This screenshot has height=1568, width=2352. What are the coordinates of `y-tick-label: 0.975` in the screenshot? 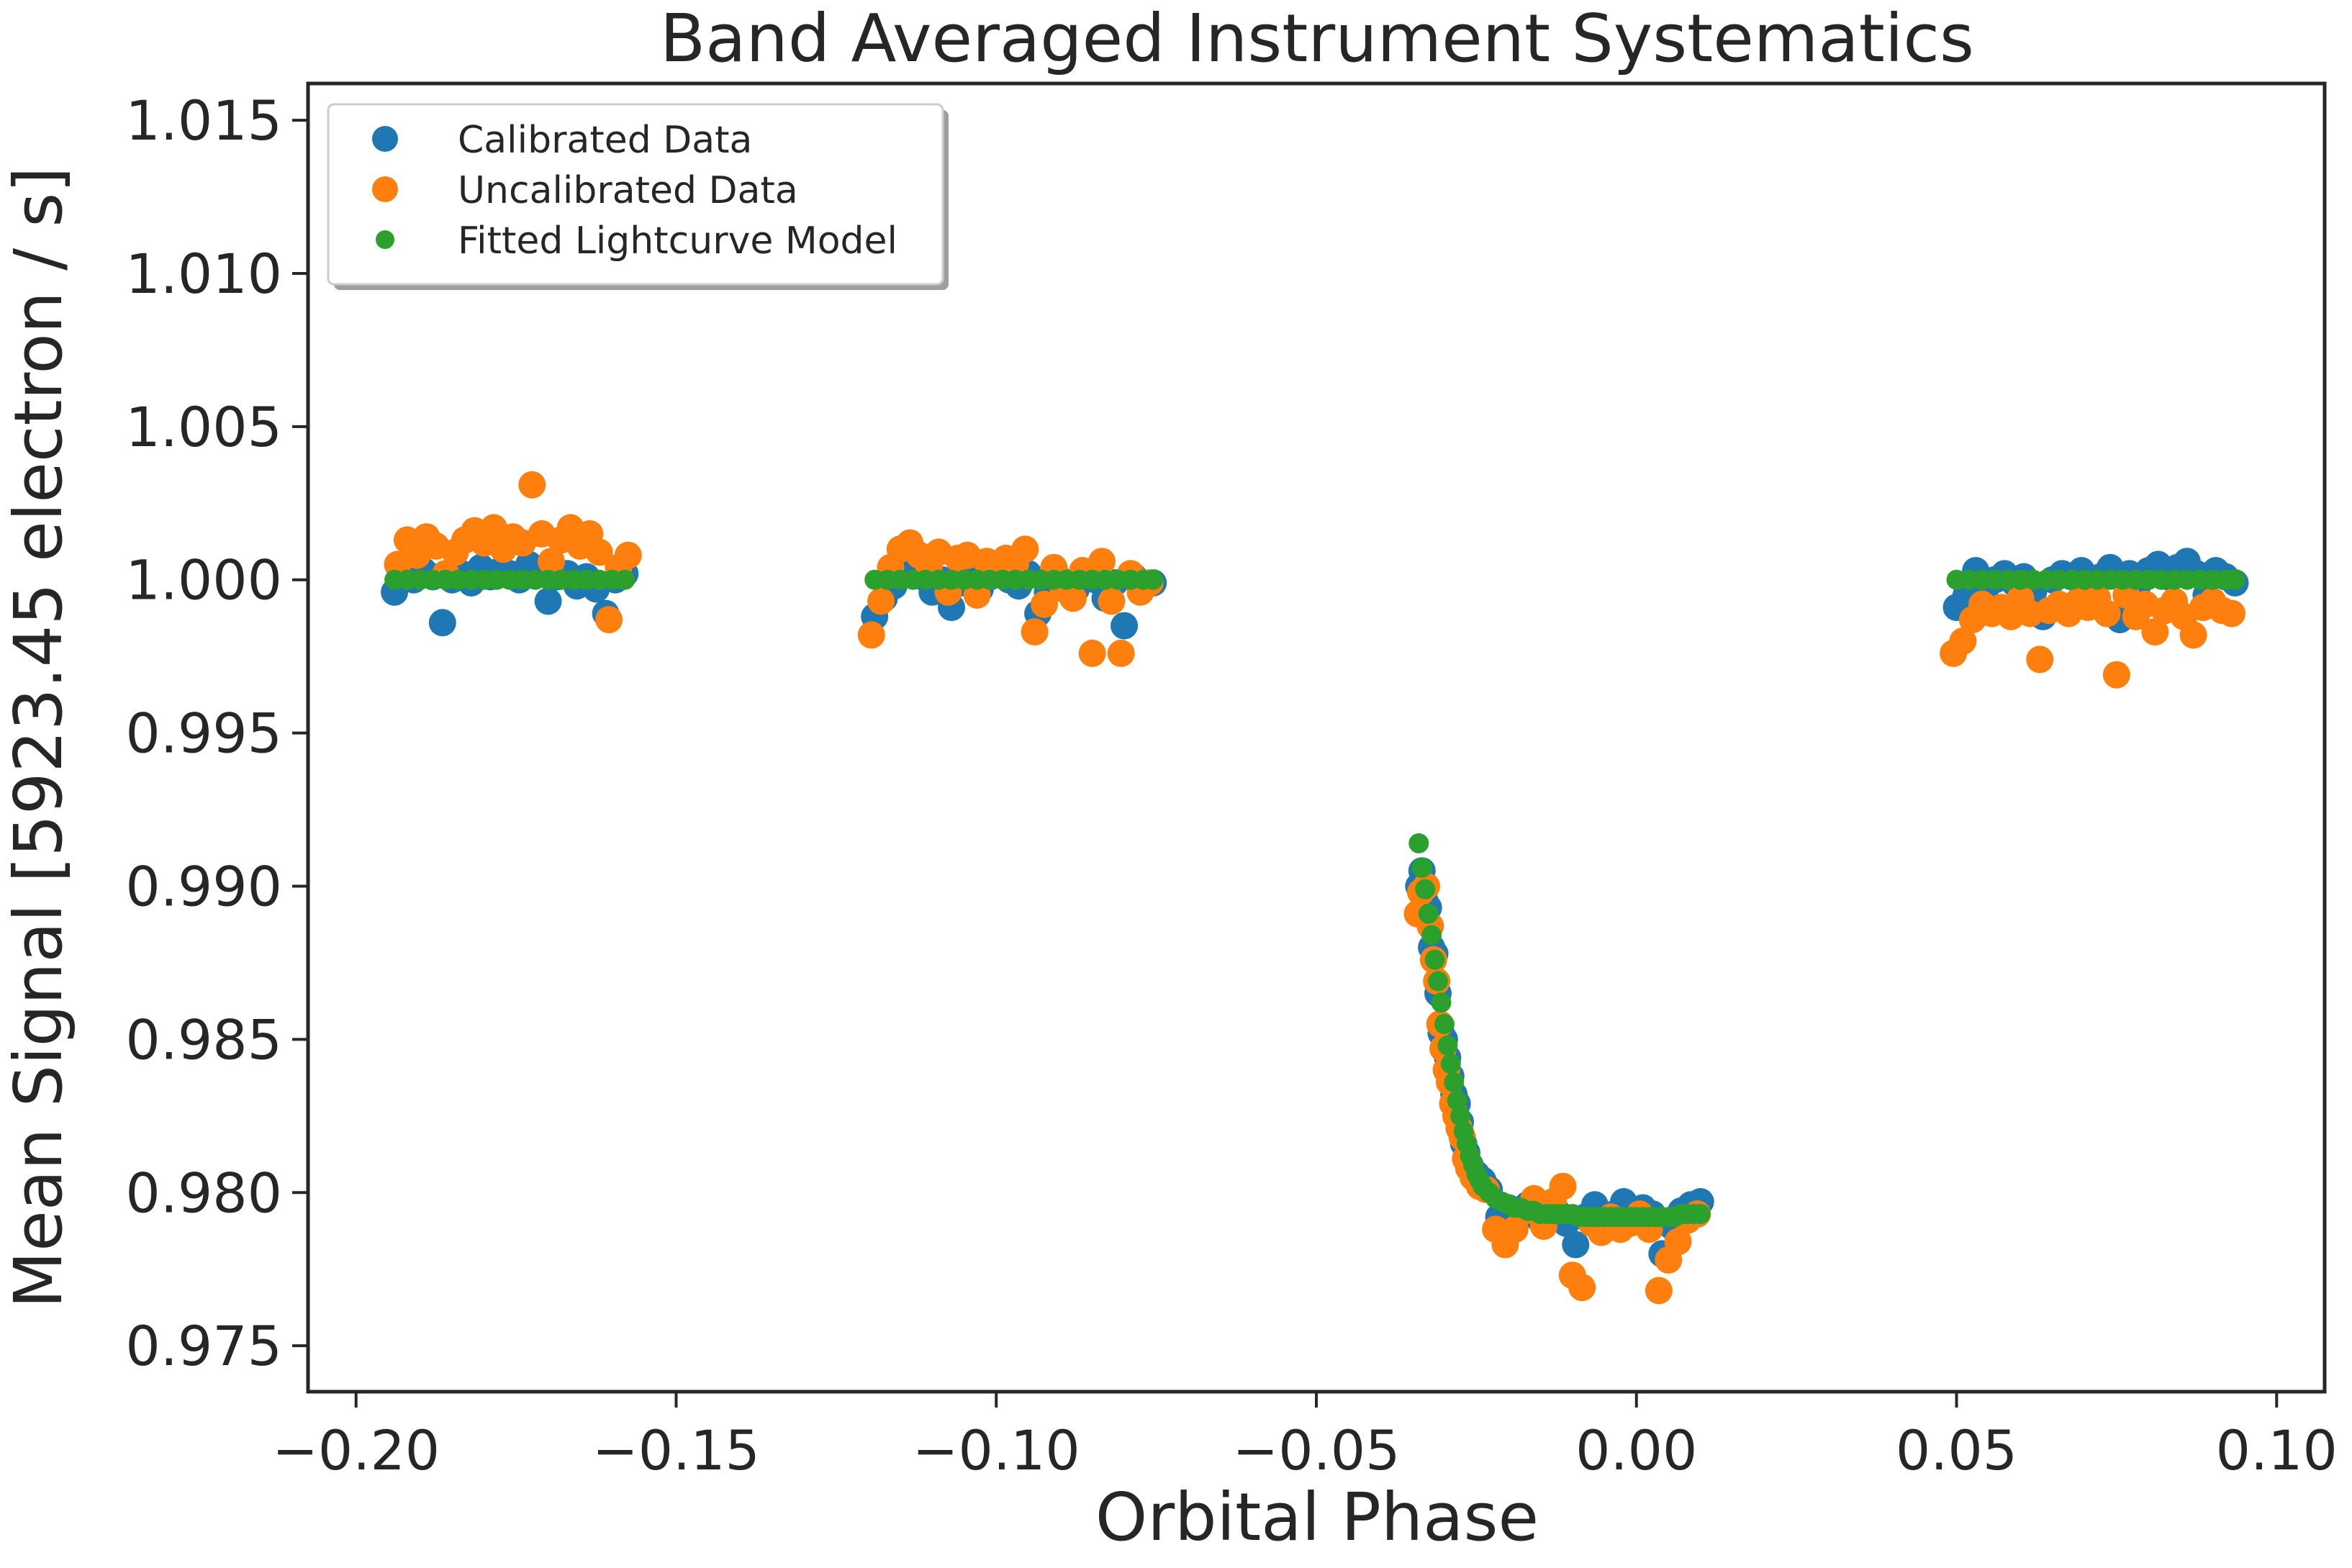 It's located at (204, 1346).